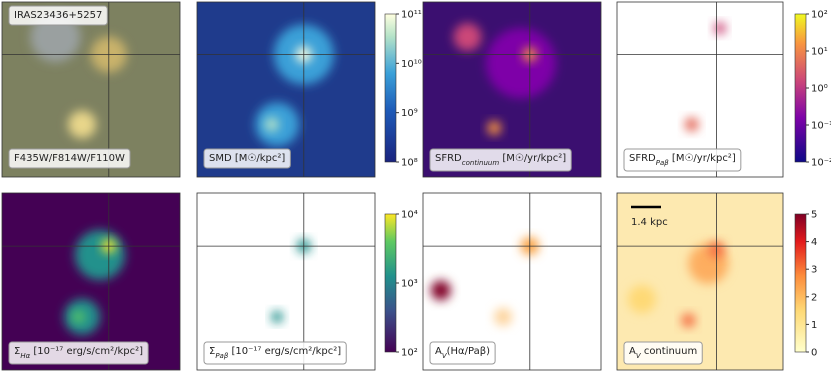 The height and width of the screenshot is (374, 831). What do you see at coordinates (309, 89) in the screenshot?
I see `panel: SMD [M☉/kpc²] 10⁸ 10⁹ 10¹⁰ 10¹¹` at bounding box center [309, 89].